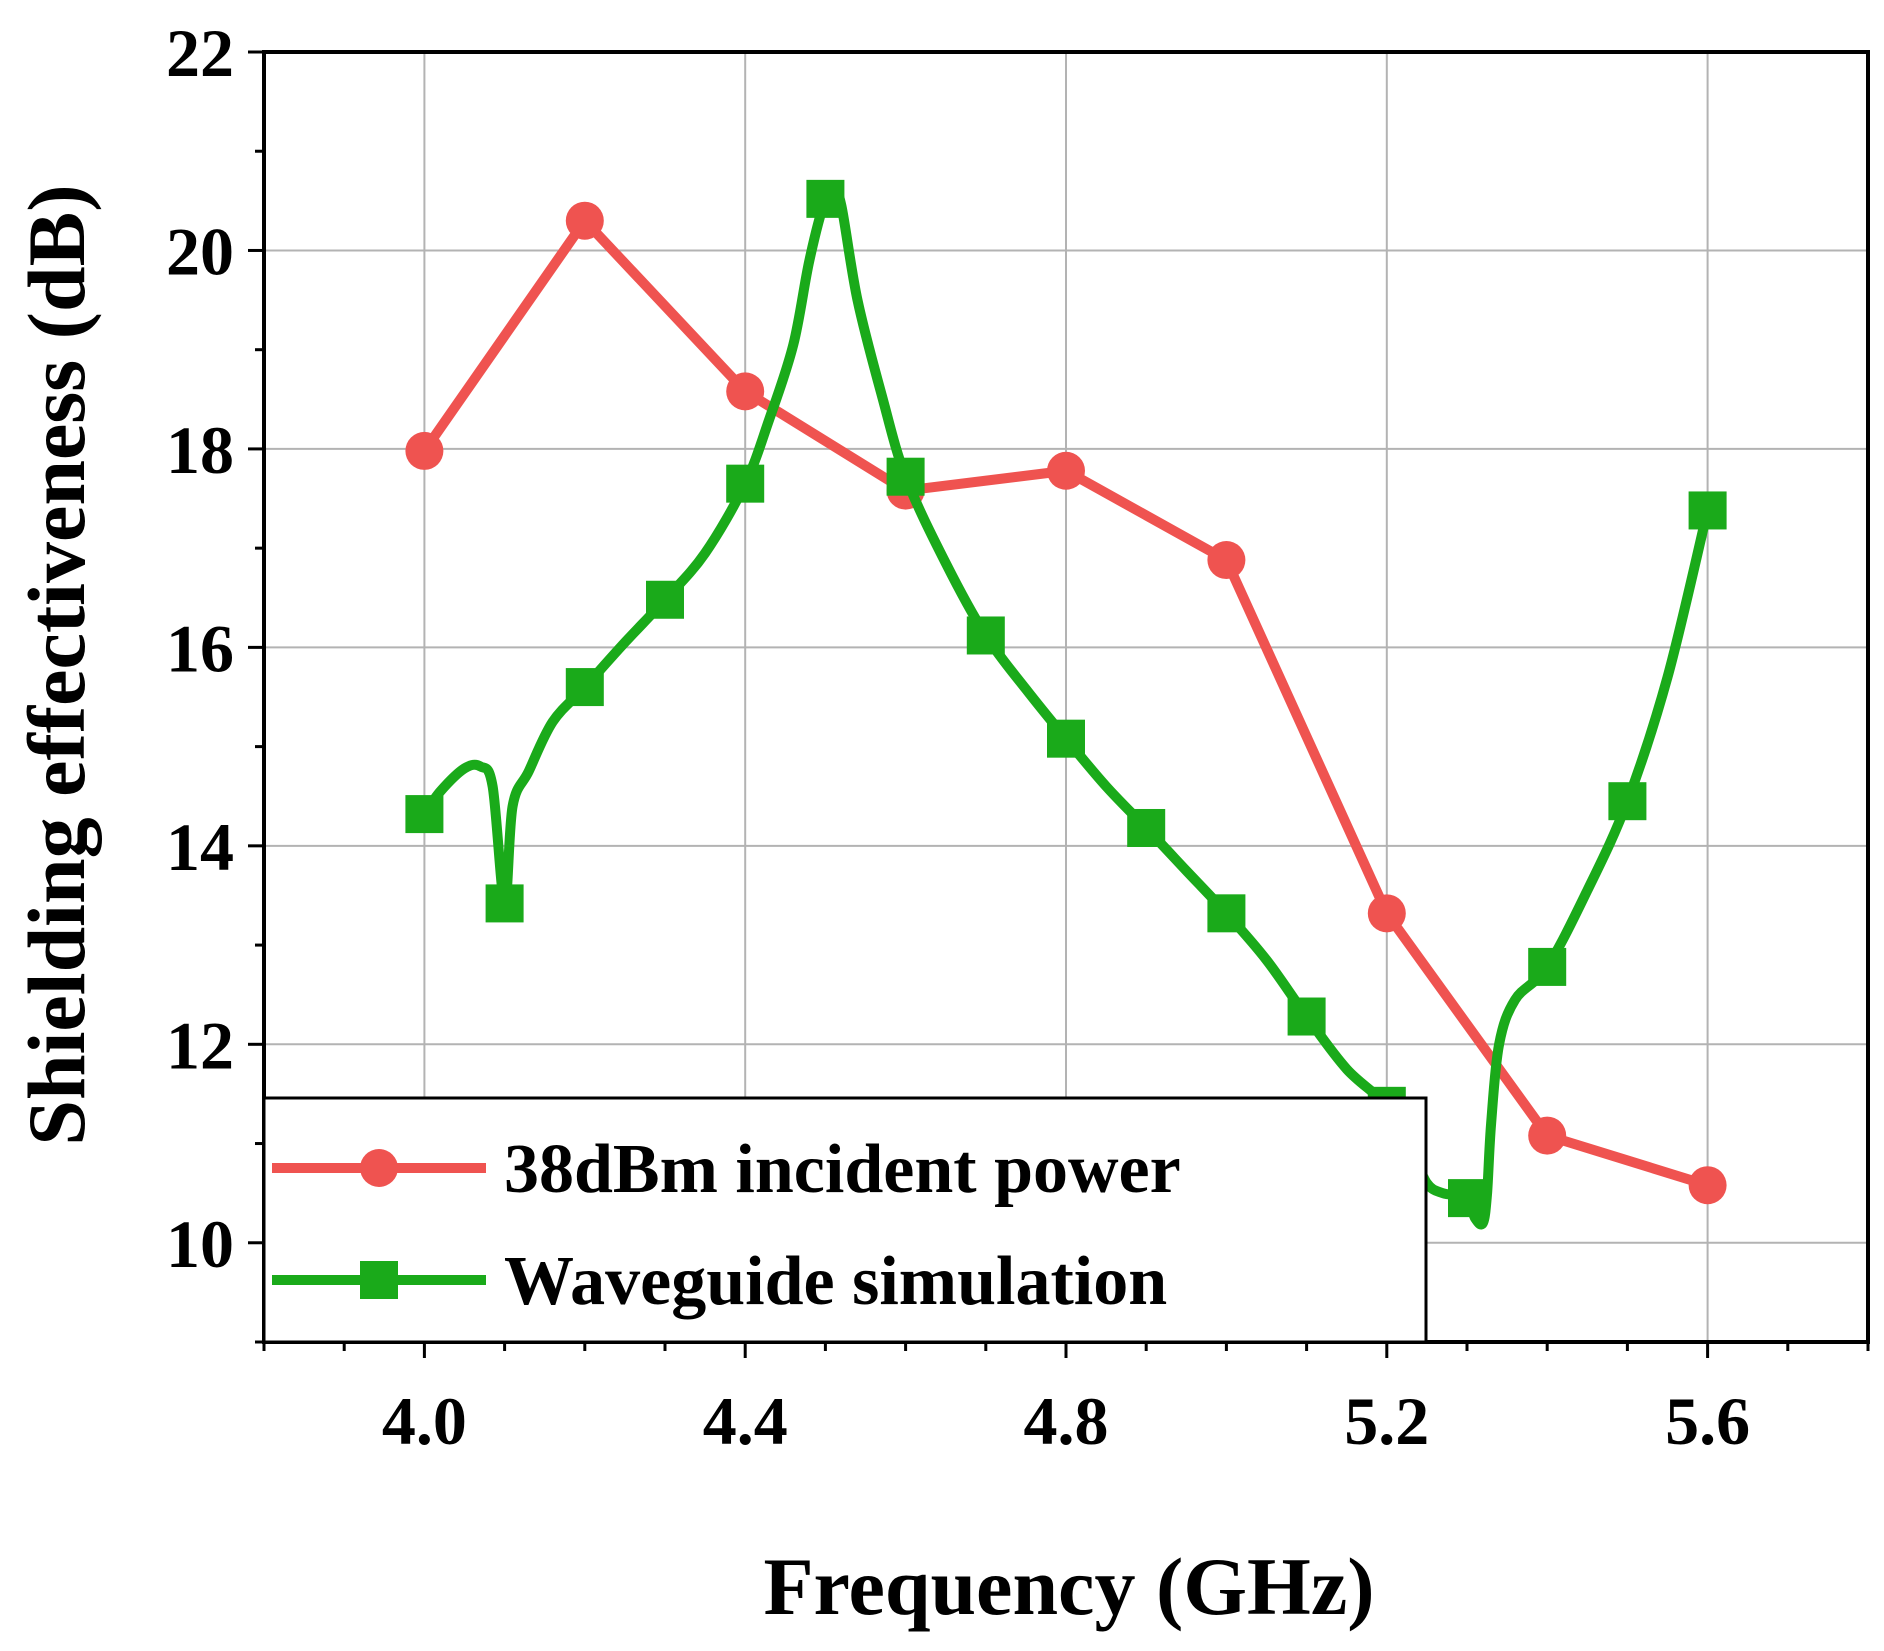  I want to click on x-tick-label: 4.4, so click(745, 1421).